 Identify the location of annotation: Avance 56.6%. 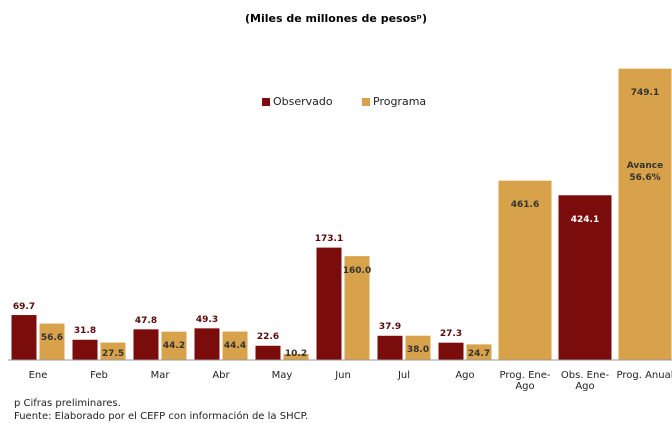
(645, 172).